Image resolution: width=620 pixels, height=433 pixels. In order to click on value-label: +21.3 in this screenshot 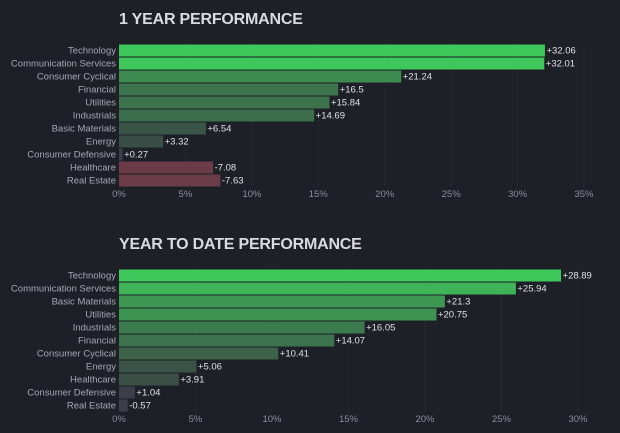, I will do `click(458, 302)`.